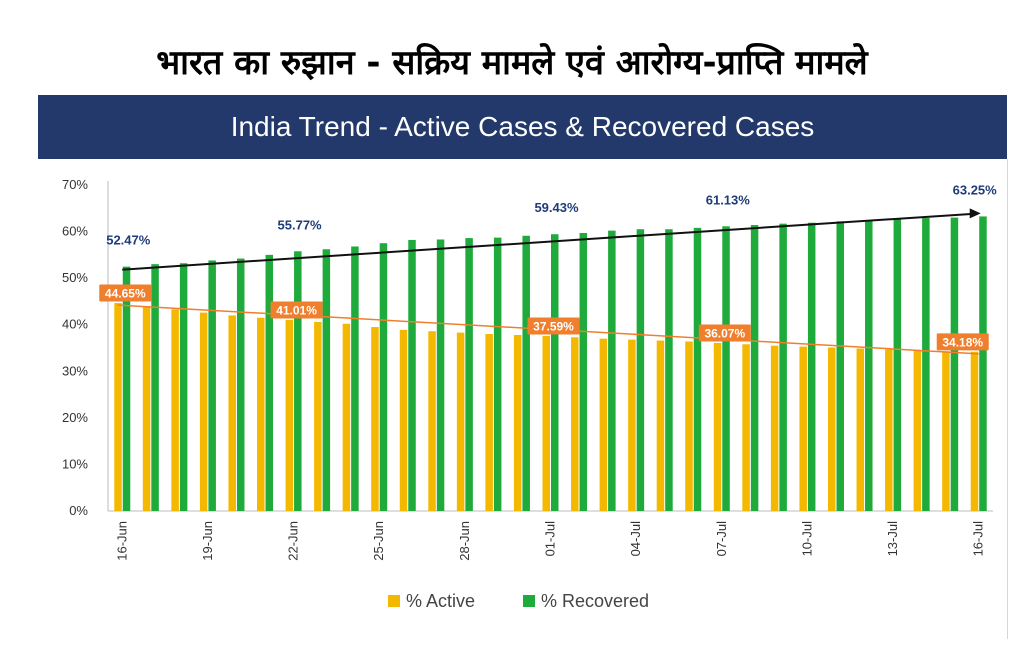 This screenshot has width=1024, height=657. Describe the element at coordinates (207, 541) in the screenshot. I see `x-tick-label: 19-Jun` at that location.